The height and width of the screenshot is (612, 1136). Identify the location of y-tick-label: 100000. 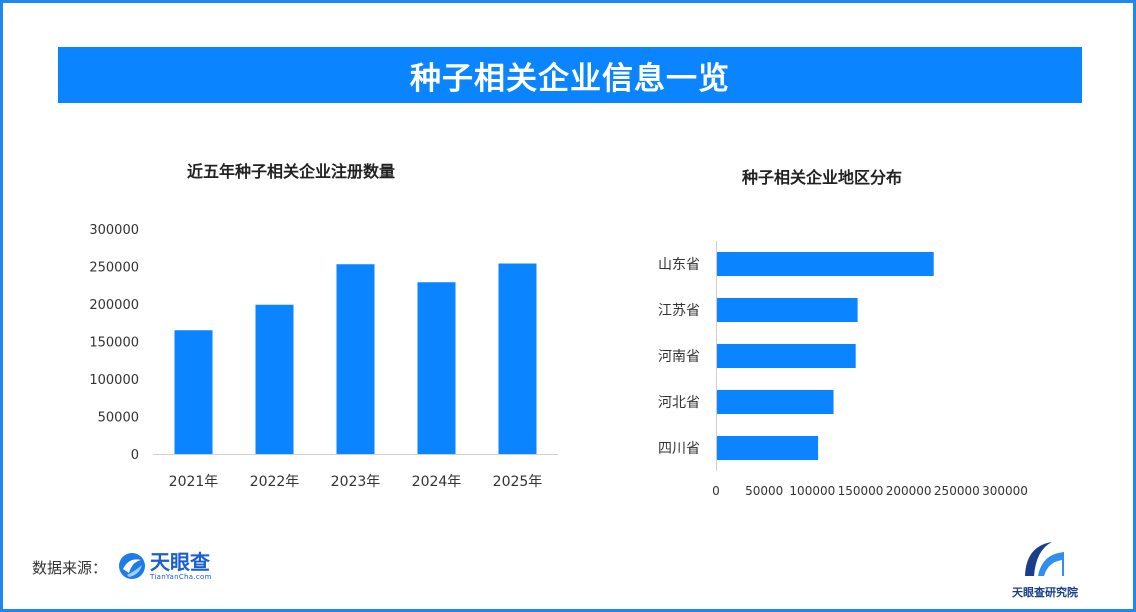
(114, 380).